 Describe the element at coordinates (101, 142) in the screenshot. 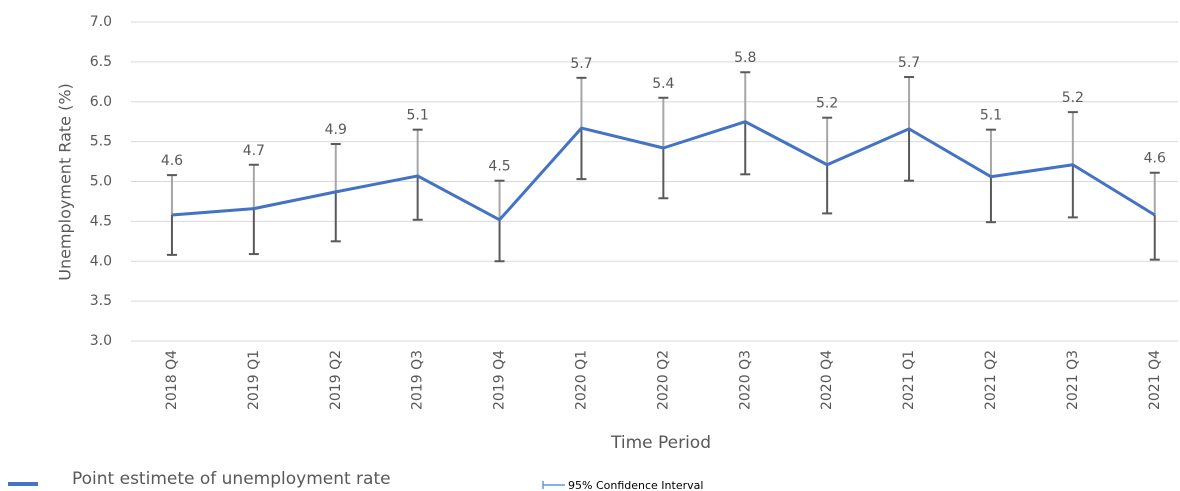

I see `y-tick-label: 5.5` at that location.